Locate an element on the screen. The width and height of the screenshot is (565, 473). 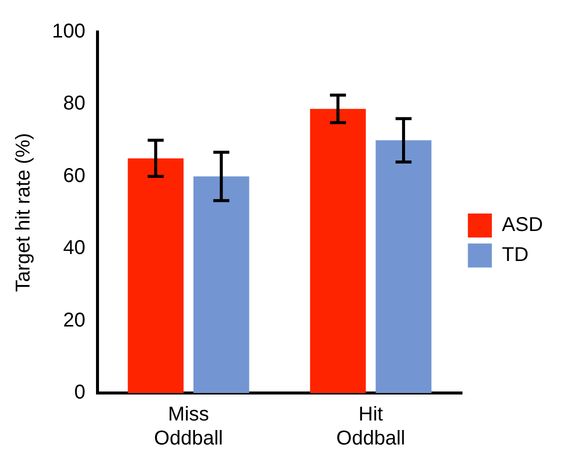
legend-label: TD is located at coordinates (515, 255).